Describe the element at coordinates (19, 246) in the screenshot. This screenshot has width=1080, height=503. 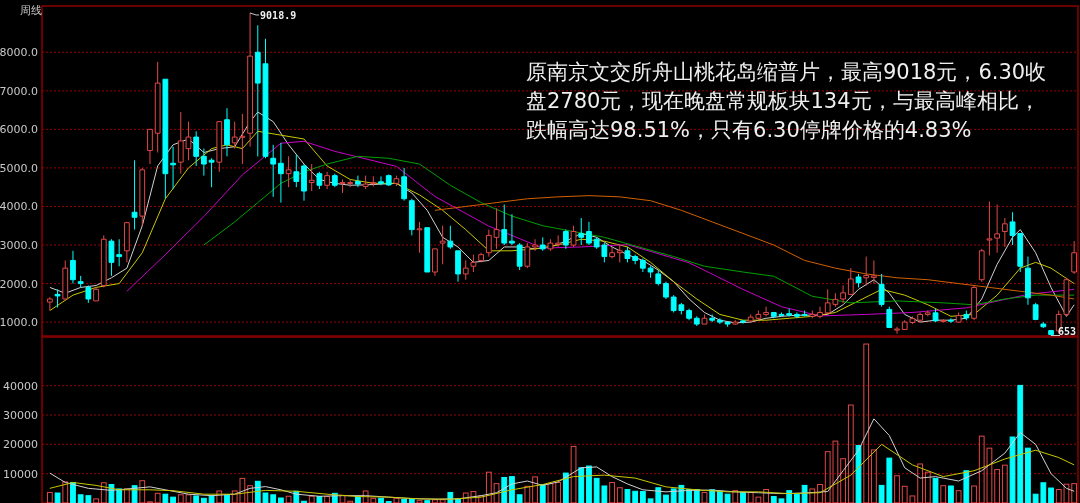
I see `y-tick-label: 3000.0` at that location.